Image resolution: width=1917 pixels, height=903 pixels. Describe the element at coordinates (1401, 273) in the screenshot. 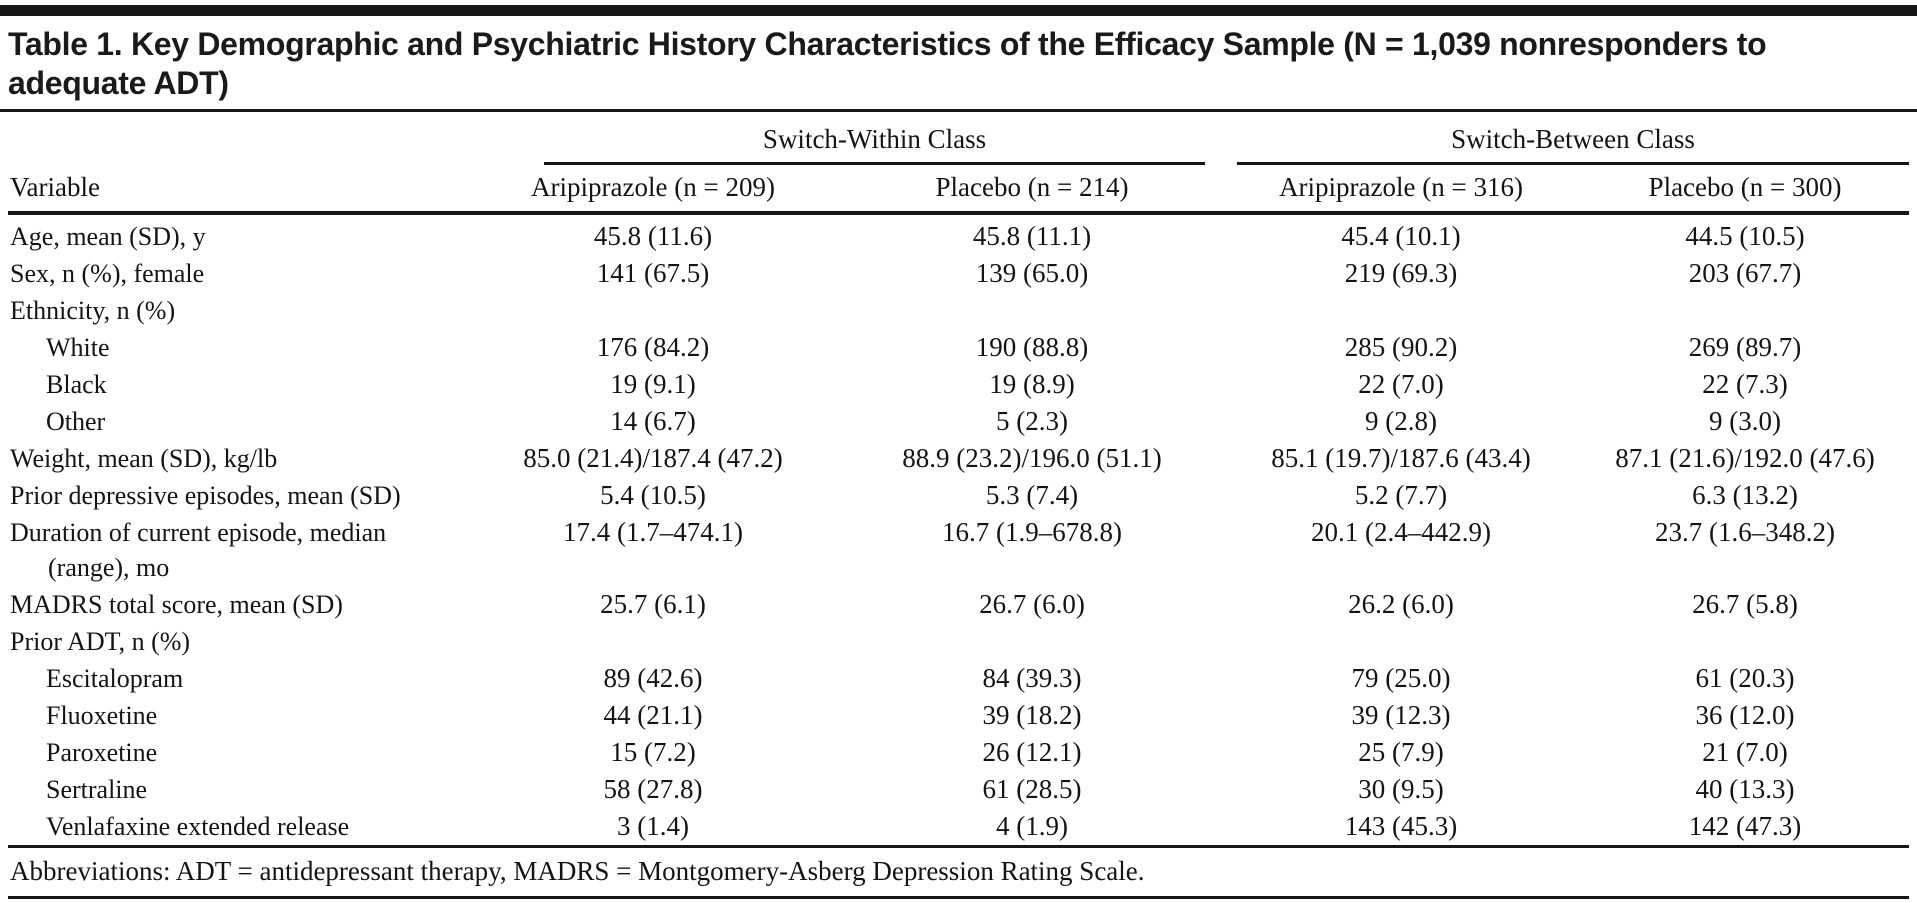

I see `cell-value: 219 (69.3)` at that location.